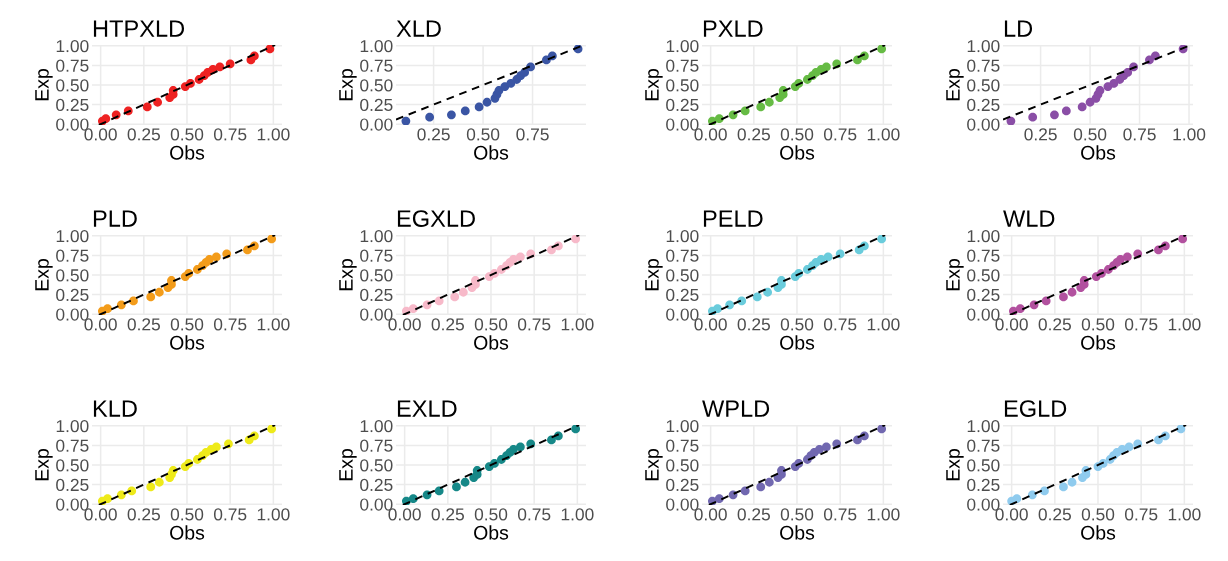 The height and width of the screenshot is (561, 1228). I want to click on chart-title: KLD, so click(115, 408).